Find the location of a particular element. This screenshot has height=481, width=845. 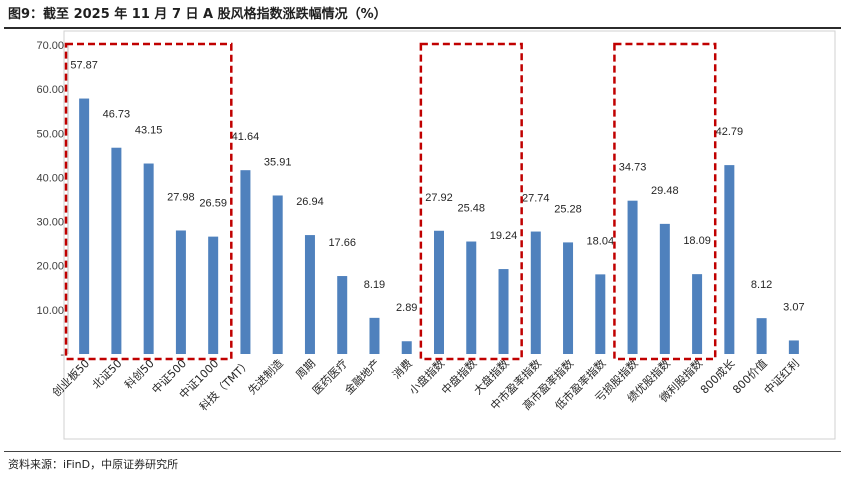

data-label: 43.15 is located at coordinates (149, 131).